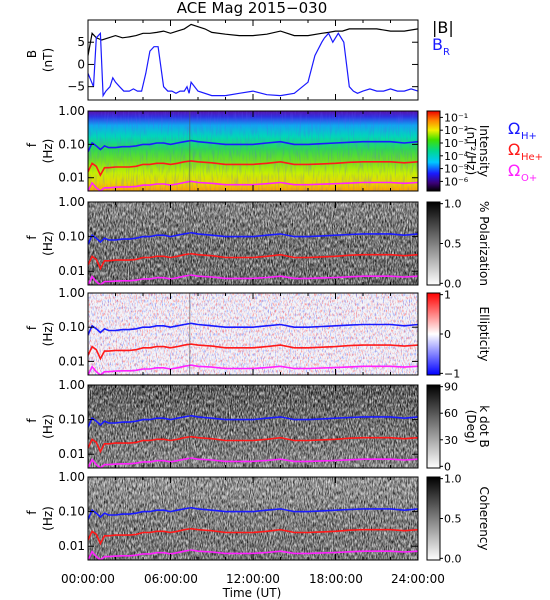 The height and width of the screenshot is (600, 550). What do you see at coordinates (456, 130) in the screenshot?
I see `colorbar-tick-label: 10⁻²` at bounding box center [456, 130].